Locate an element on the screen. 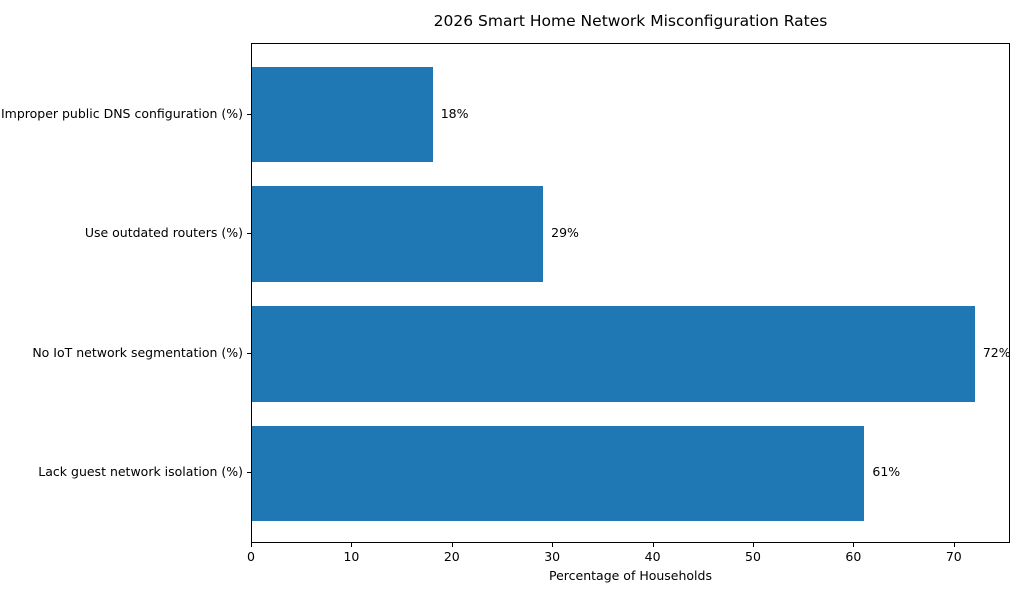 Image resolution: width=1024 pixels, height=597 pixels. bar-value-label: 18% is located at coordinates (454, 113).